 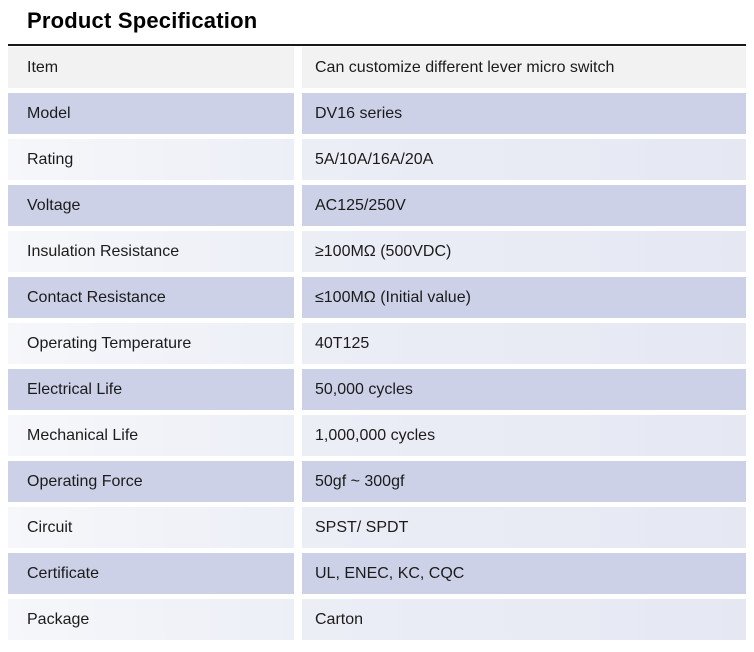 I want to click on spec-item-cell: Package, so click(x=151, y=619).